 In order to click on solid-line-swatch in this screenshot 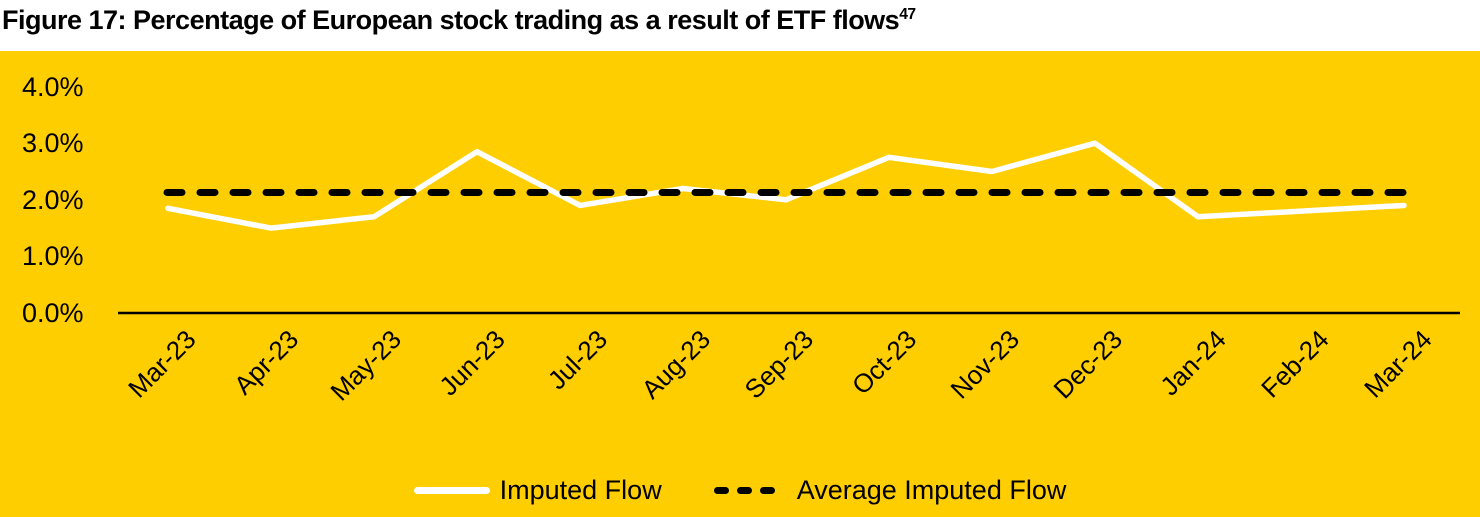, I will do `click(451, 490)`.